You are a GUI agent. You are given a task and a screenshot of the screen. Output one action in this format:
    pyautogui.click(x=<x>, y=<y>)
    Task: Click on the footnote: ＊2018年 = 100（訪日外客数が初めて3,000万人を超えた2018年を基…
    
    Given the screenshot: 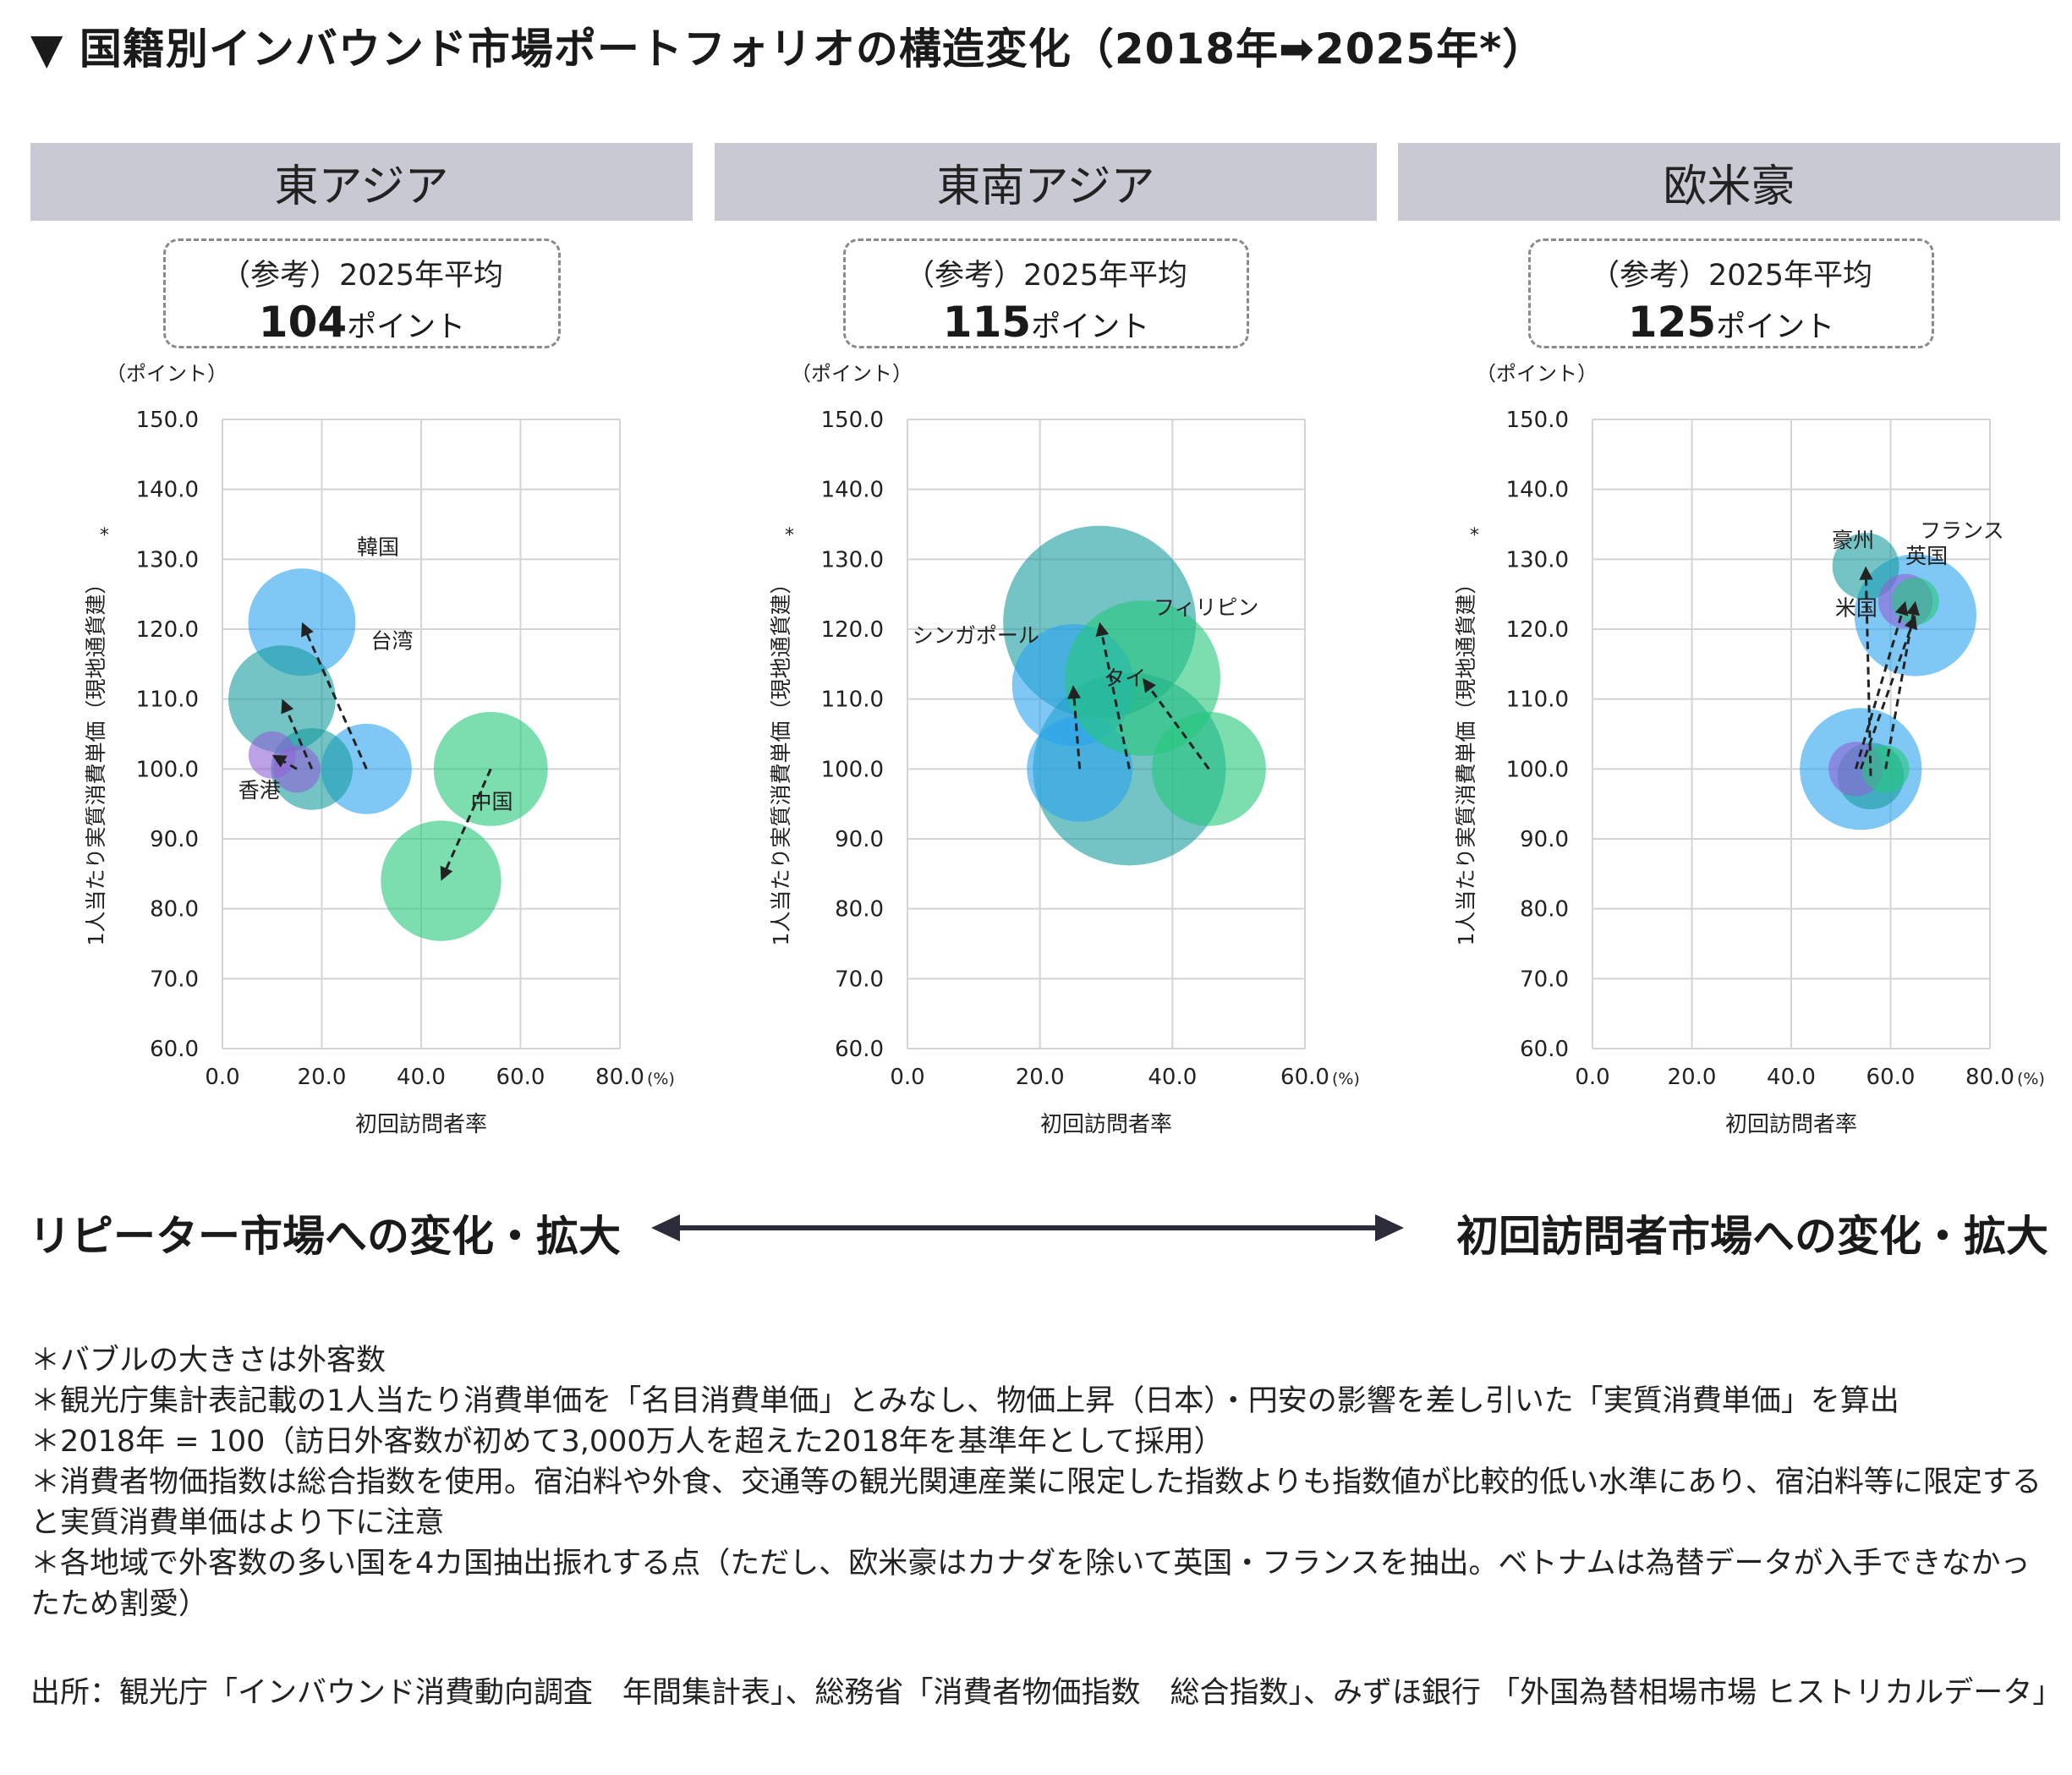 What is the action you would take?
    pyautogui.click(x=627, y=1442)
    